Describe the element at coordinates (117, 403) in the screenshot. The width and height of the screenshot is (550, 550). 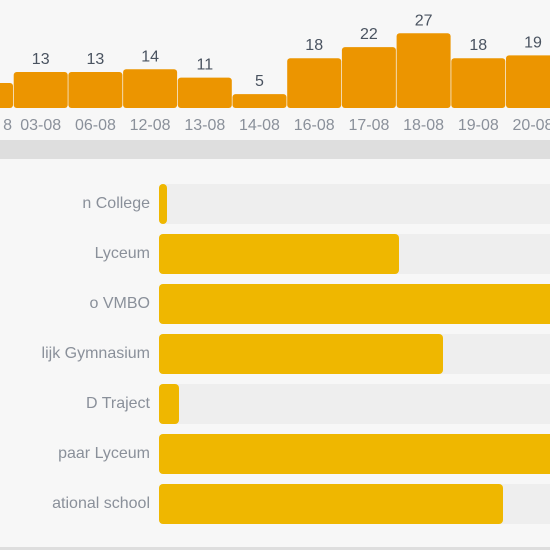
I see `school-label: D Traject` at that location.